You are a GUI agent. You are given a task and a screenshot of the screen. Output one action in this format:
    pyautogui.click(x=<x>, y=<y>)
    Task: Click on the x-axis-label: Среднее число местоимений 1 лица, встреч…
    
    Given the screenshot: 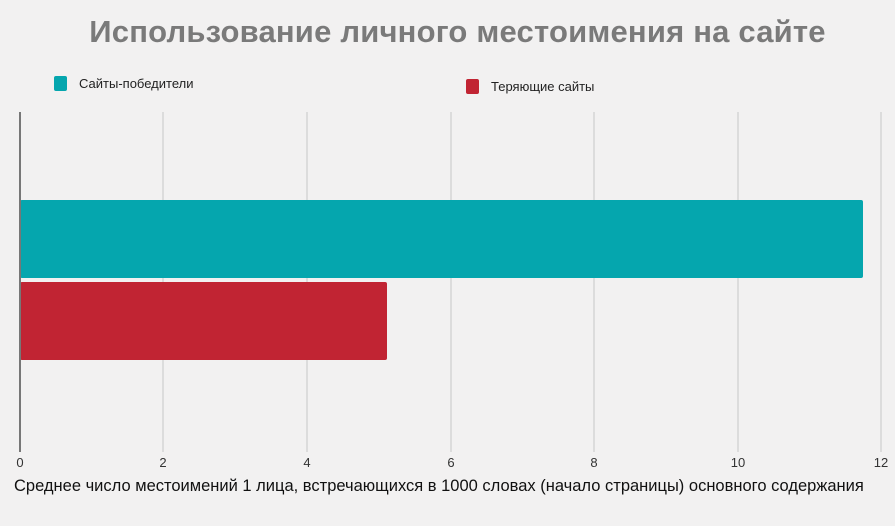 What is the action you would take?
    pyautogui.click(x=439, y=486)
    